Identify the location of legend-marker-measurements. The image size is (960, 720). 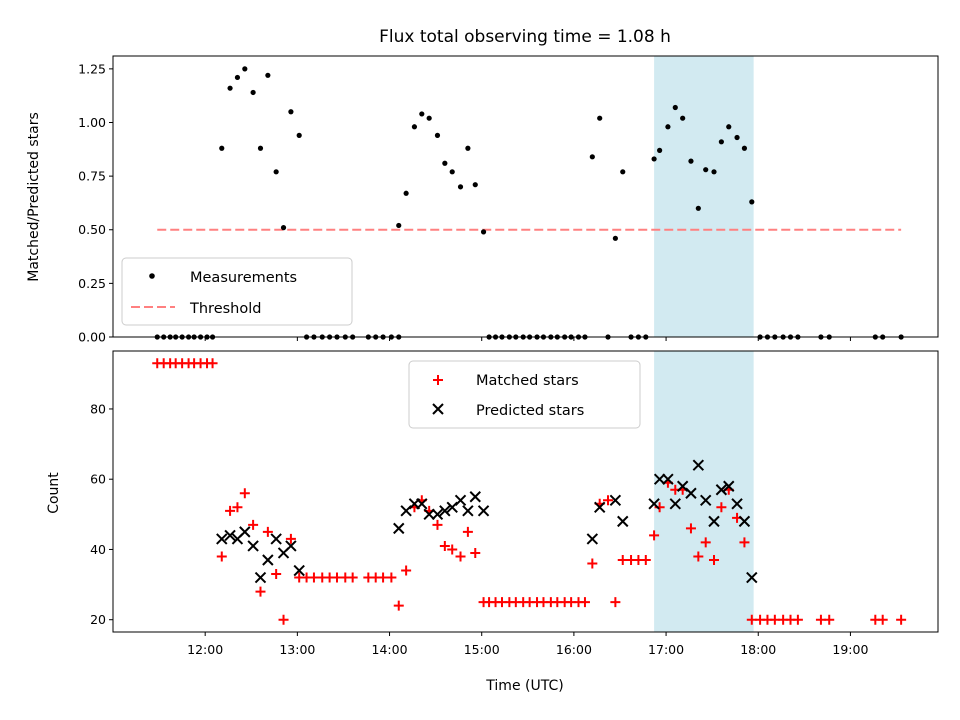
(152, 276).